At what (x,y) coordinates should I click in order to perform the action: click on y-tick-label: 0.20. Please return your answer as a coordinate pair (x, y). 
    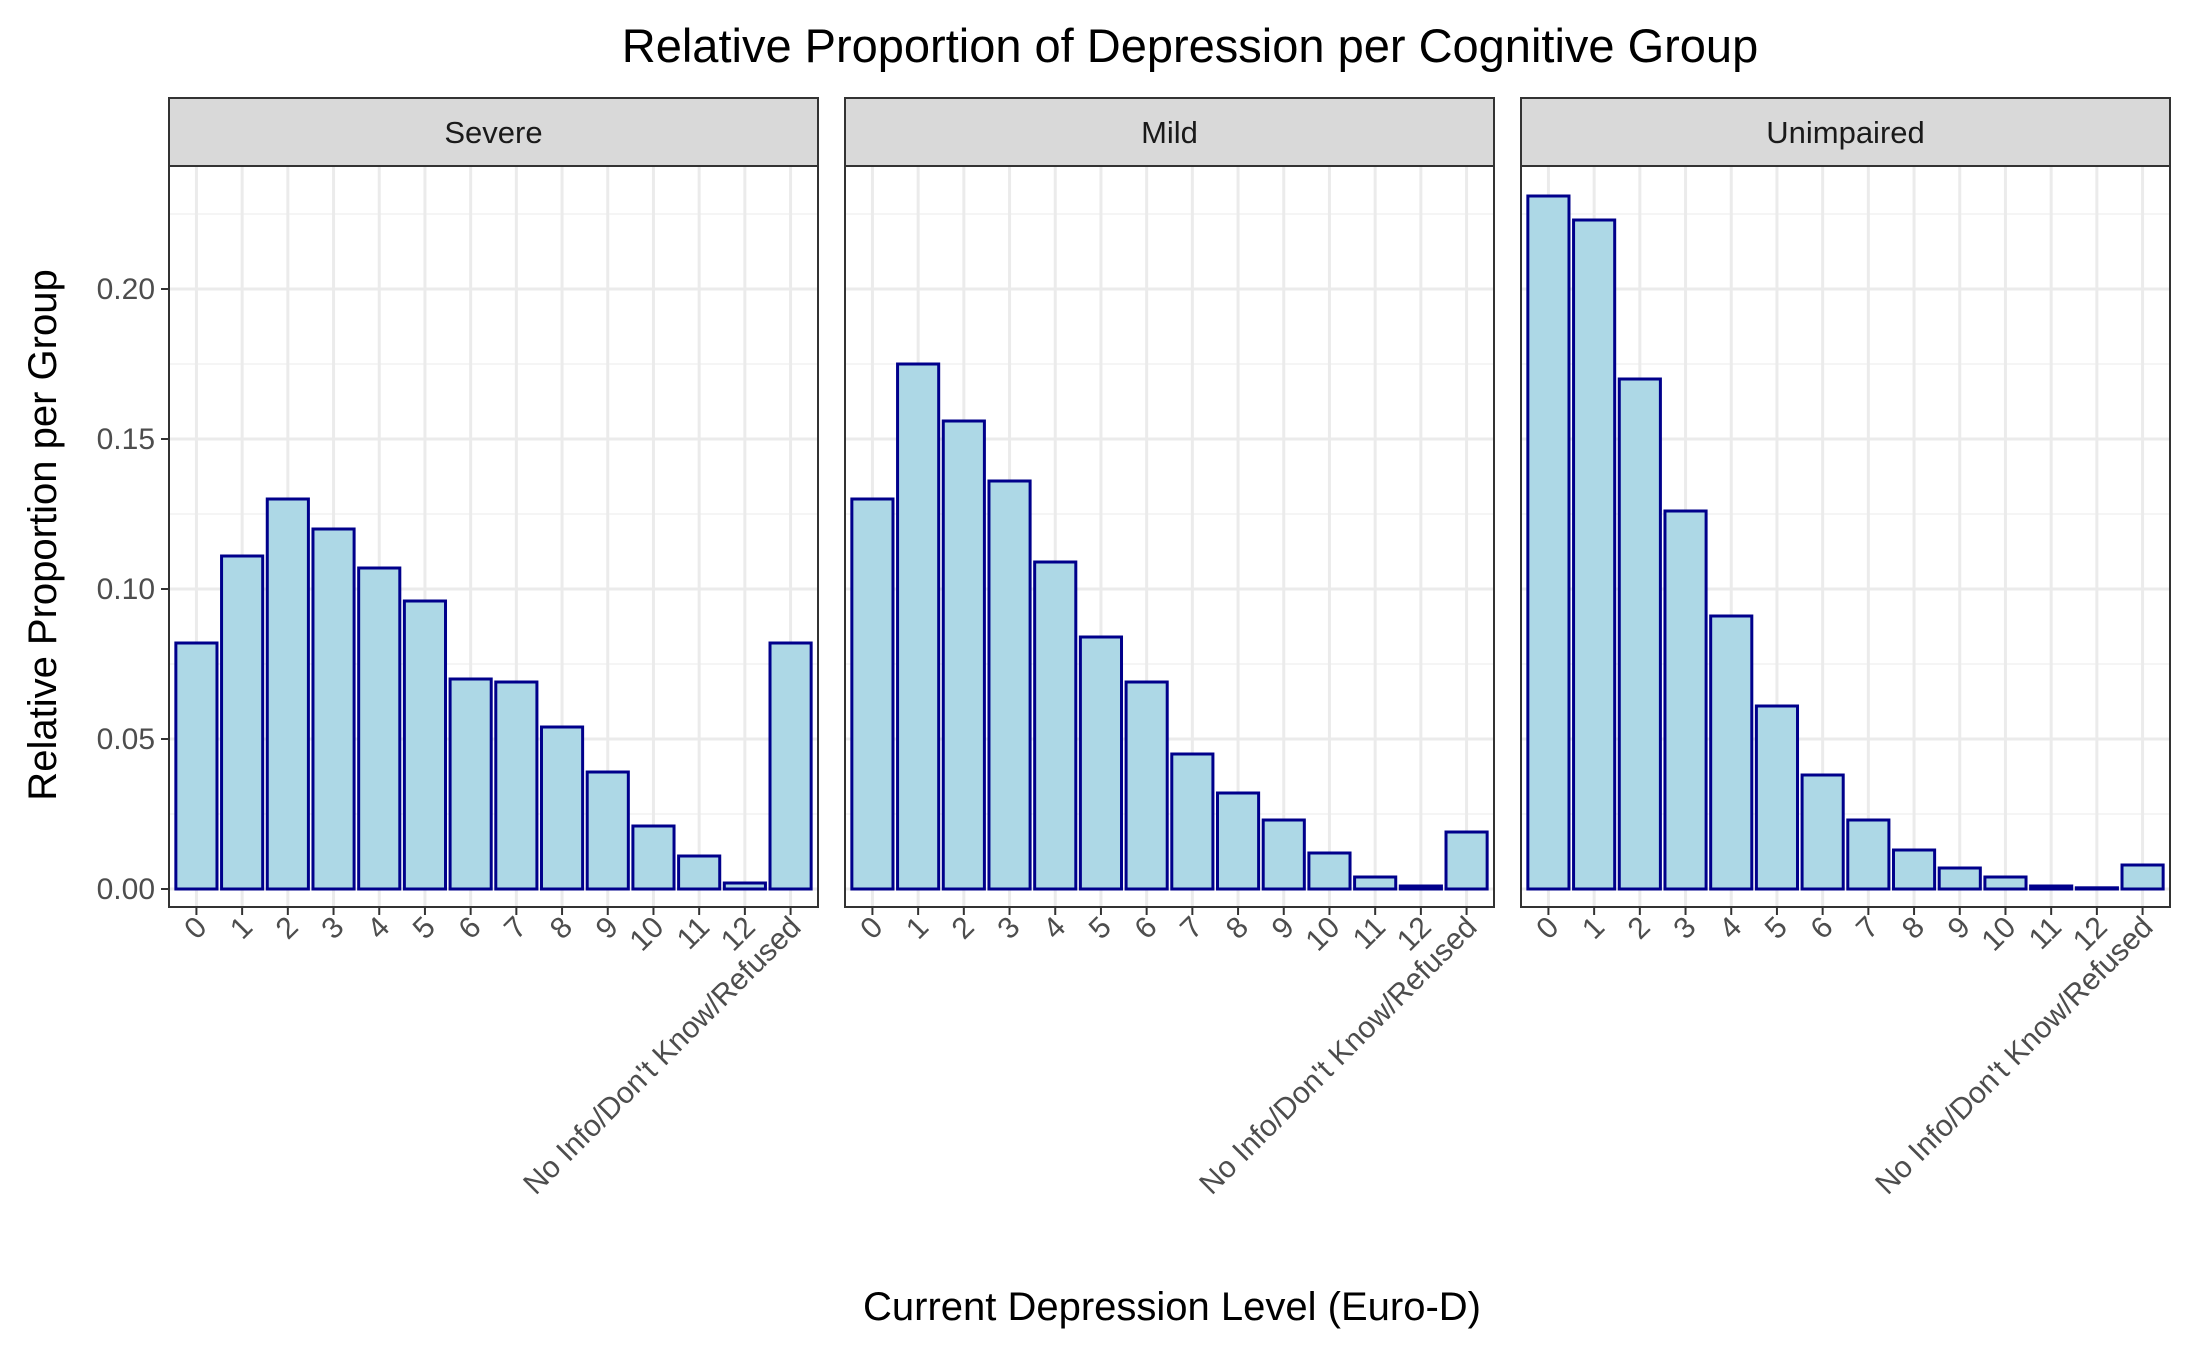
    Looking at the image, I should click on (126, 289).